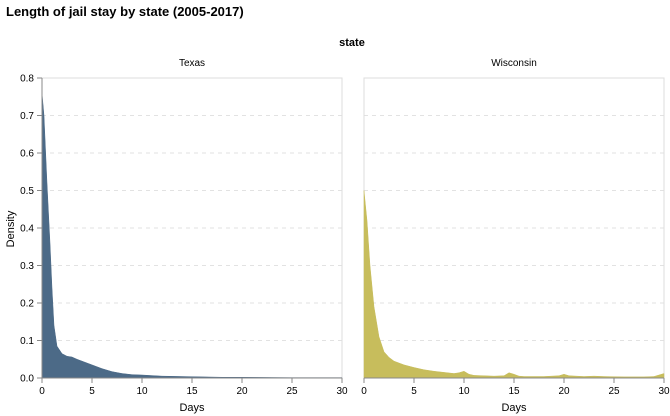 This screenshot has height=416, width=670. What do you see at coordinates (514, 63) in the screenshot?
I see `facet-label: Wisconsin` at bounding box center [514, 63].